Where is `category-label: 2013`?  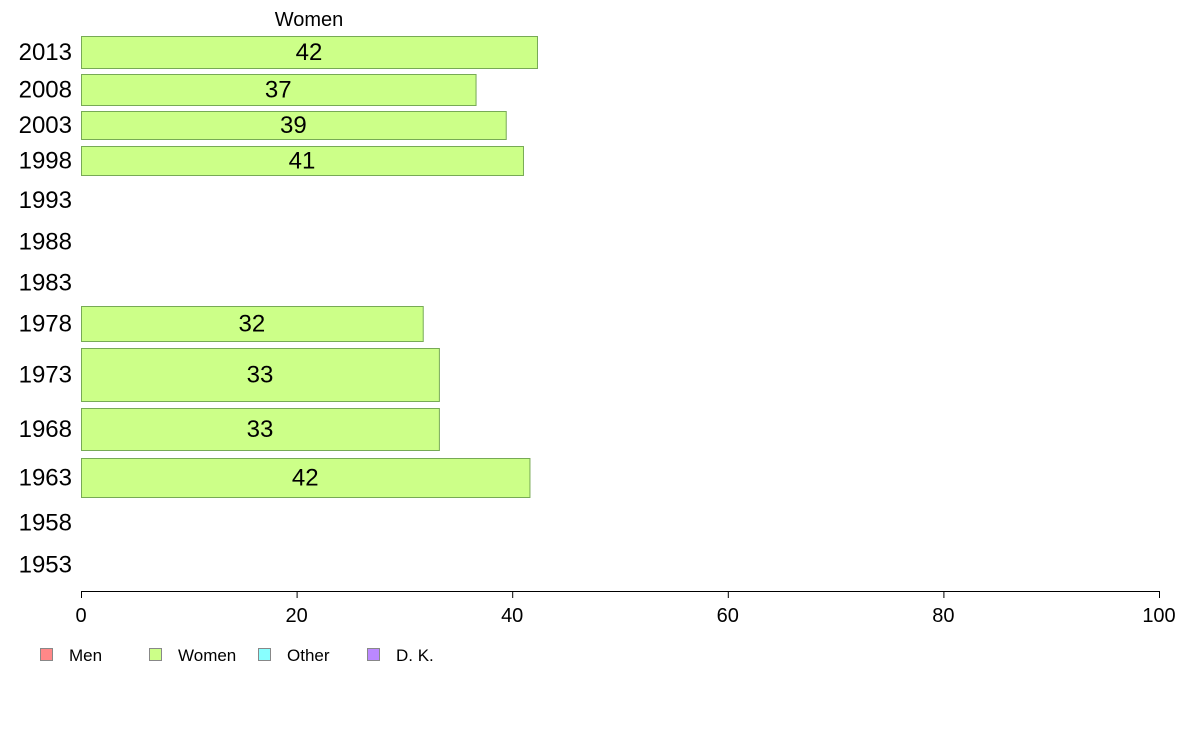 category-label: 2013 is located at coordinates (45, 52).